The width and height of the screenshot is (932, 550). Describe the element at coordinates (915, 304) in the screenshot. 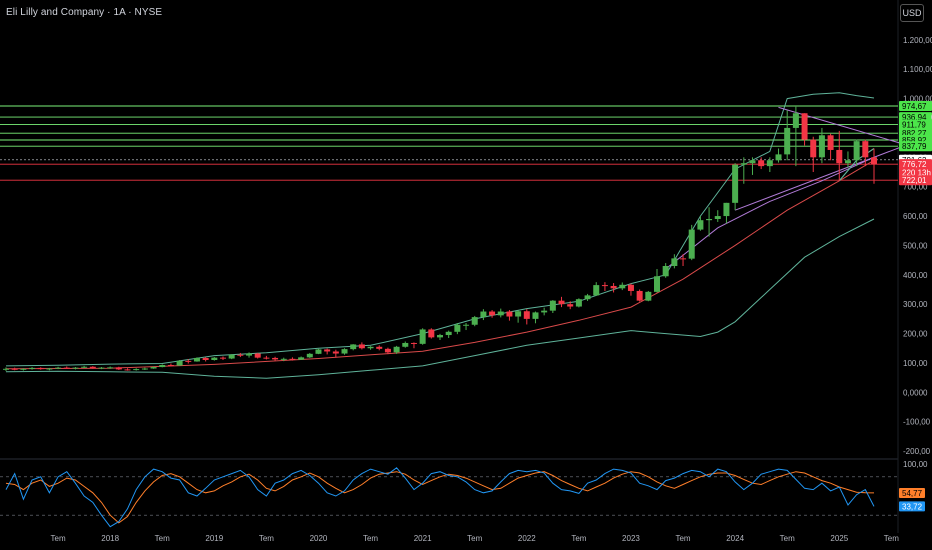

I see `y-tick-label: 300,00` at that location.